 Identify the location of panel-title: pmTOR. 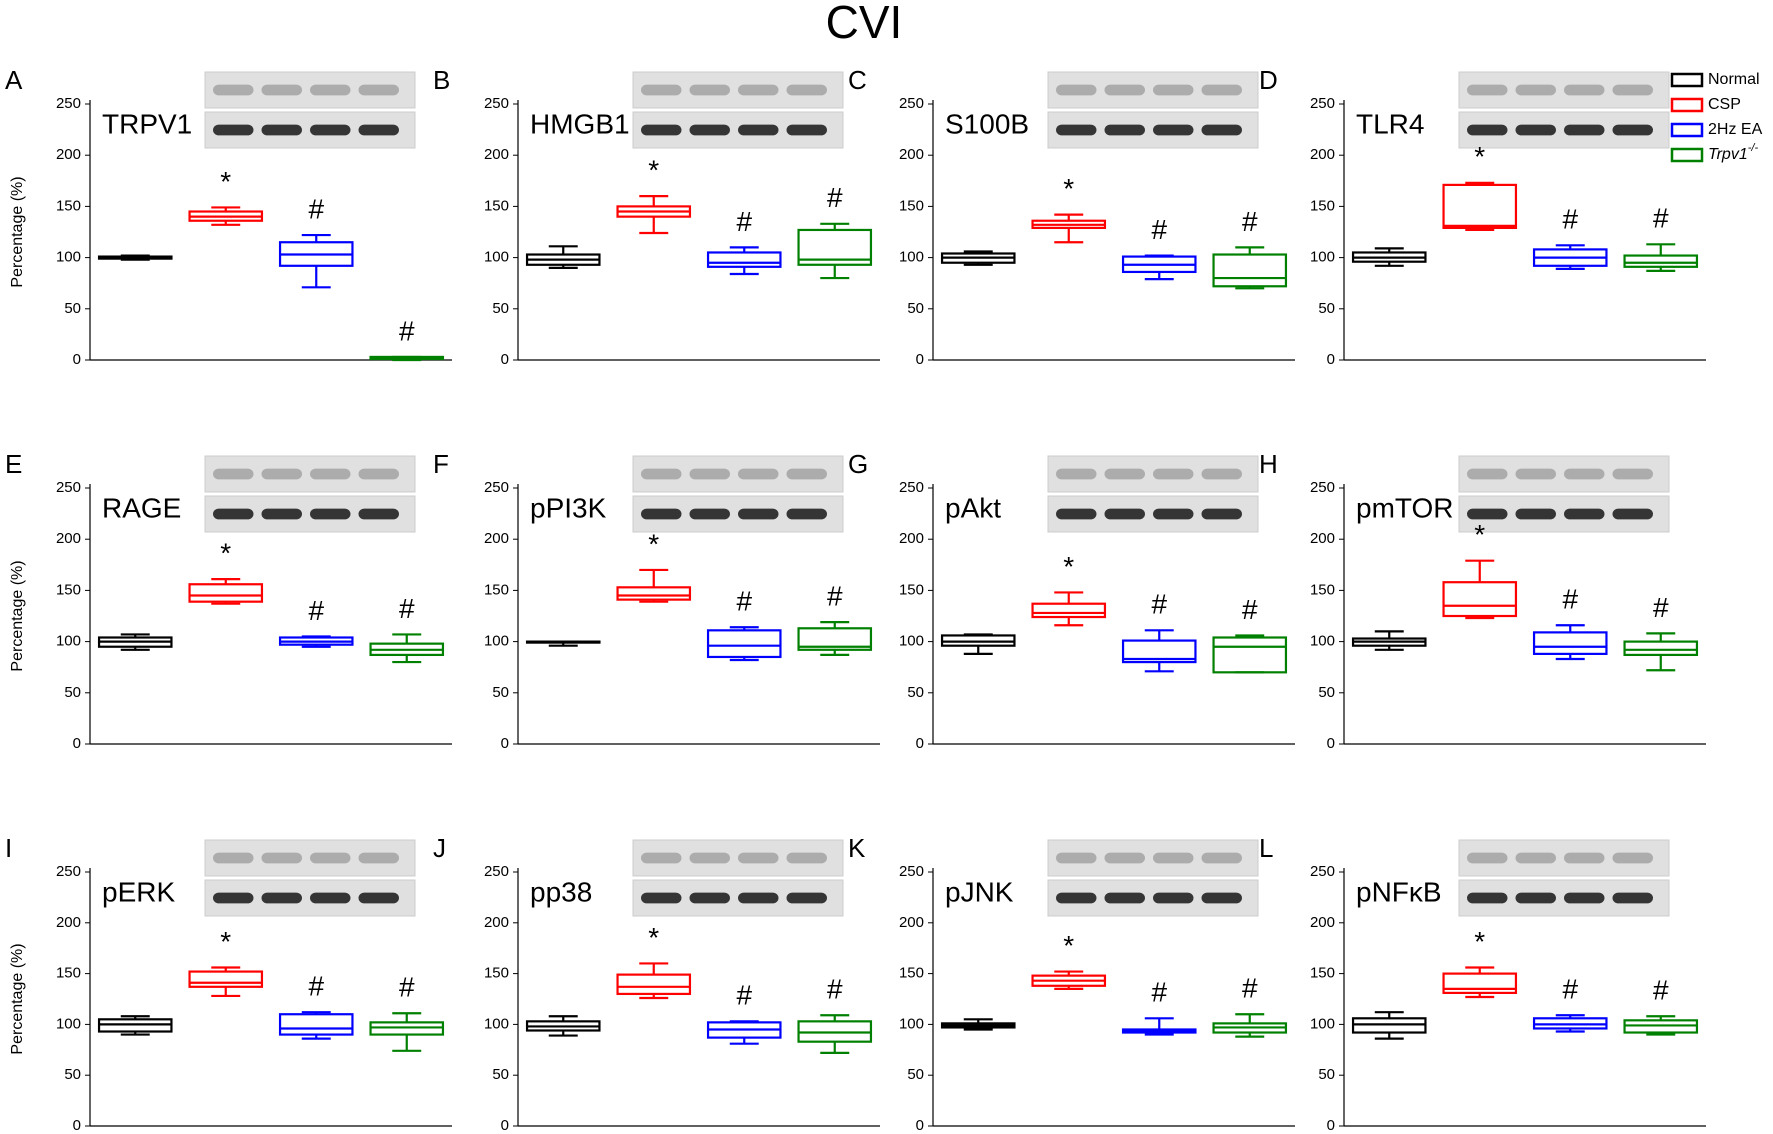
(1405, 507).